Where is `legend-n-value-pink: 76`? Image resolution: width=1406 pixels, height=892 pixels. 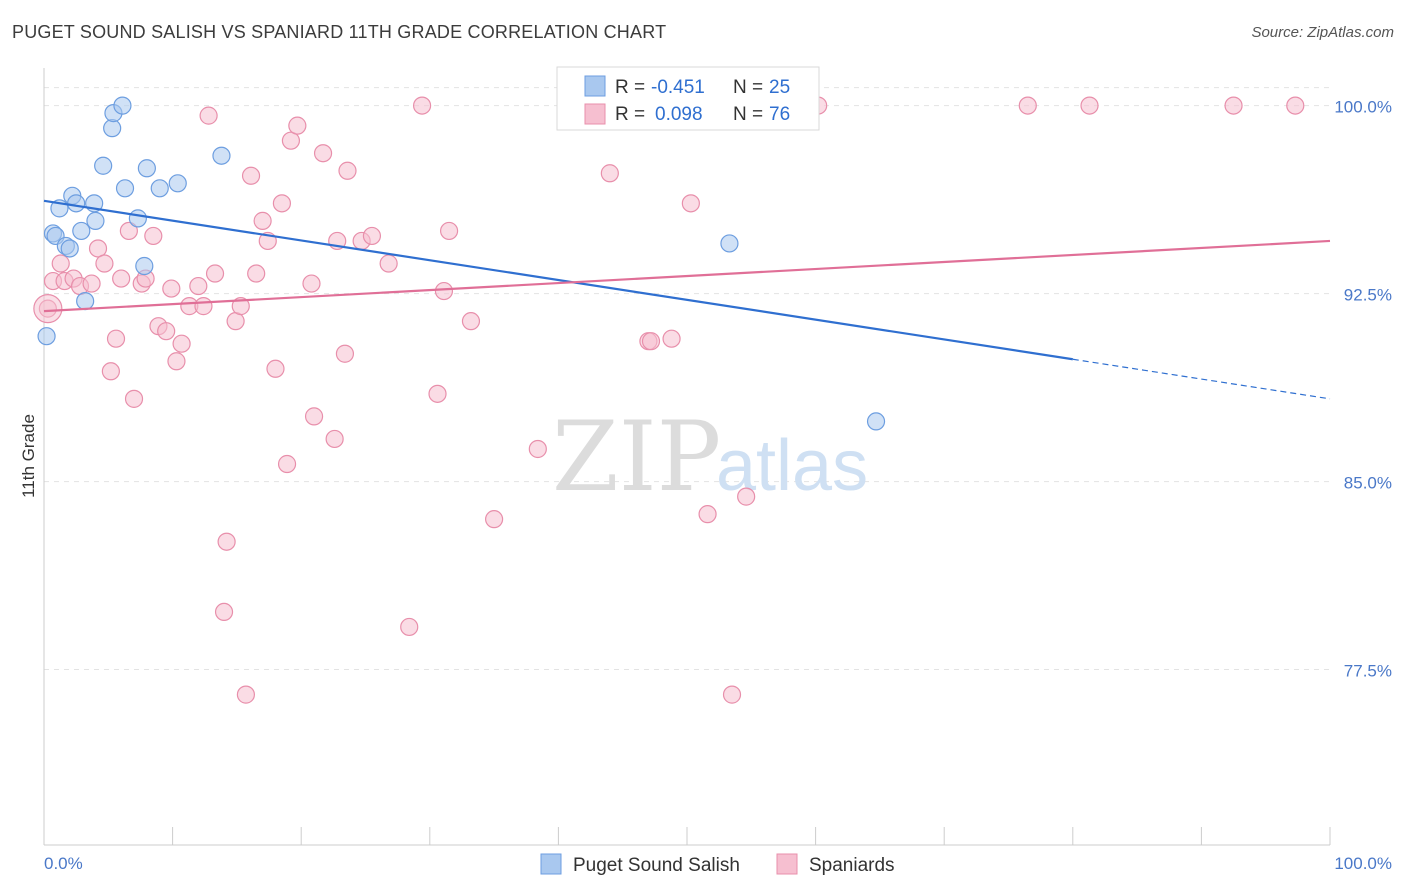 legend-n-value-pink: 76 is located at coordinates (779, 114).